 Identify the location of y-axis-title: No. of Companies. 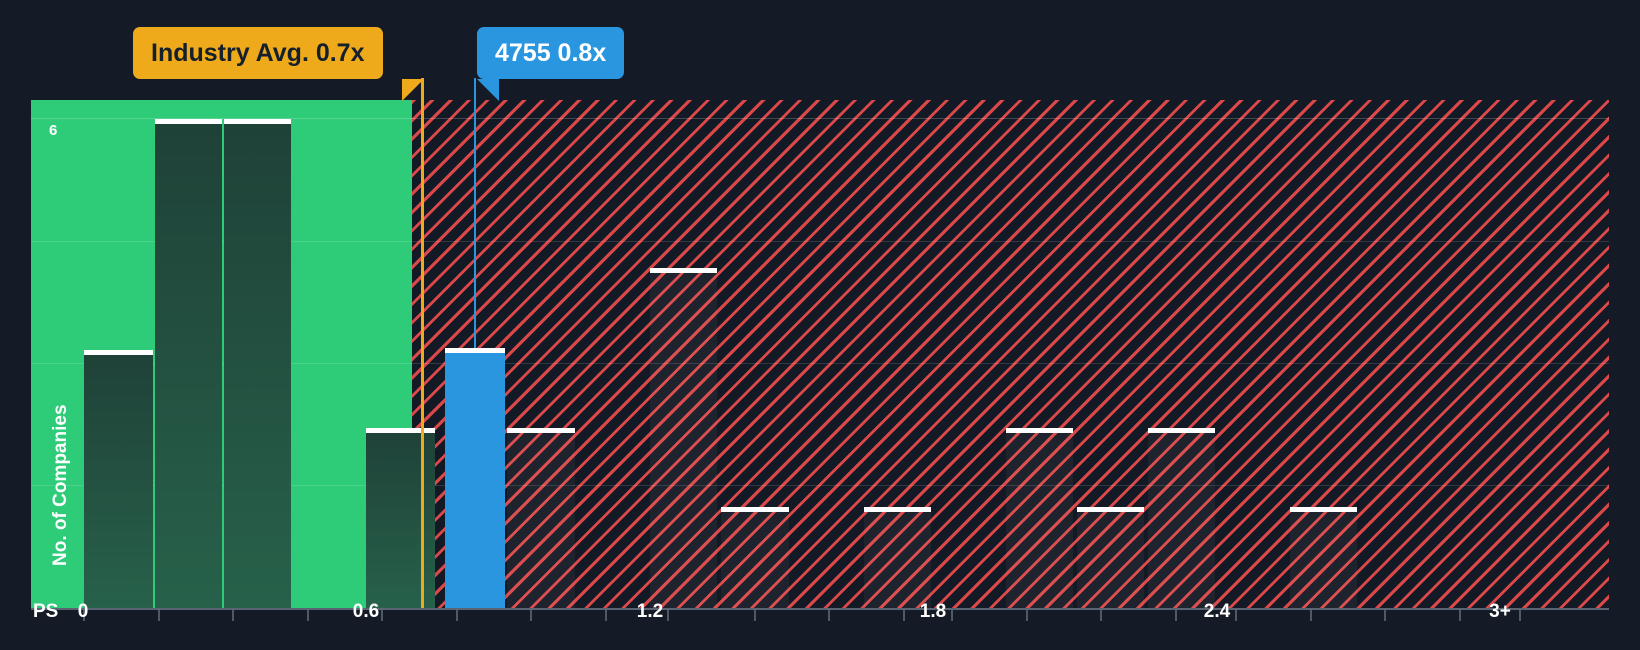
(60, 485).